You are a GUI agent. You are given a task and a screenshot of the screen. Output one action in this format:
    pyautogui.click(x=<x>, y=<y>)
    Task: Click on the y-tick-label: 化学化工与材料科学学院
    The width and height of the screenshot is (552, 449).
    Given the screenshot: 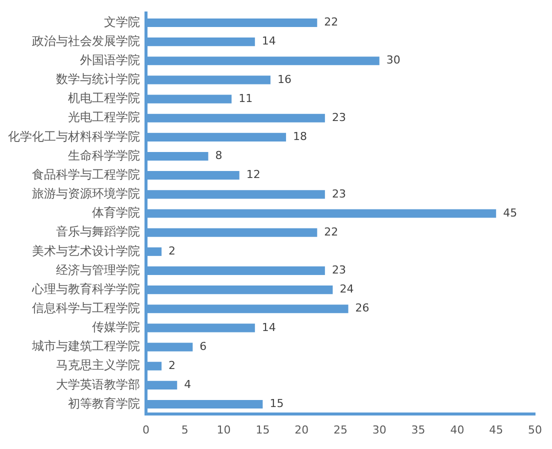 What is the action you would take?
    pyautogui.click(x=74, y=136)
    